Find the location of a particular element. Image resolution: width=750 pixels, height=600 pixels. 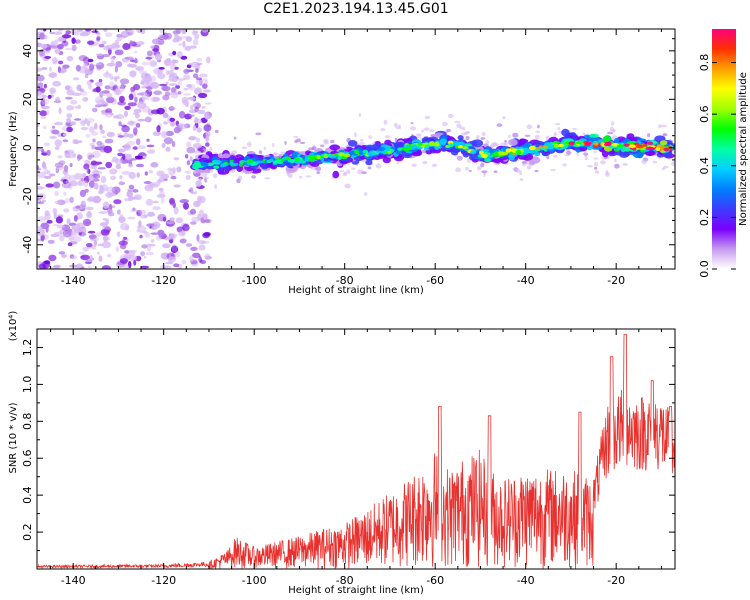

bottom-y-tick-label: 0.2 is located at coordinates (27, 532).